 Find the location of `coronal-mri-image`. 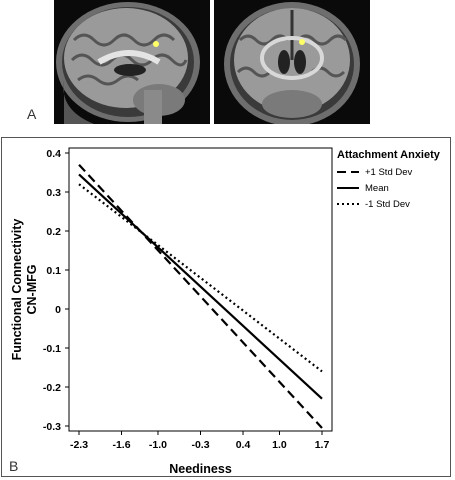

coronal-mri-image is located at coordinates (292, 62).